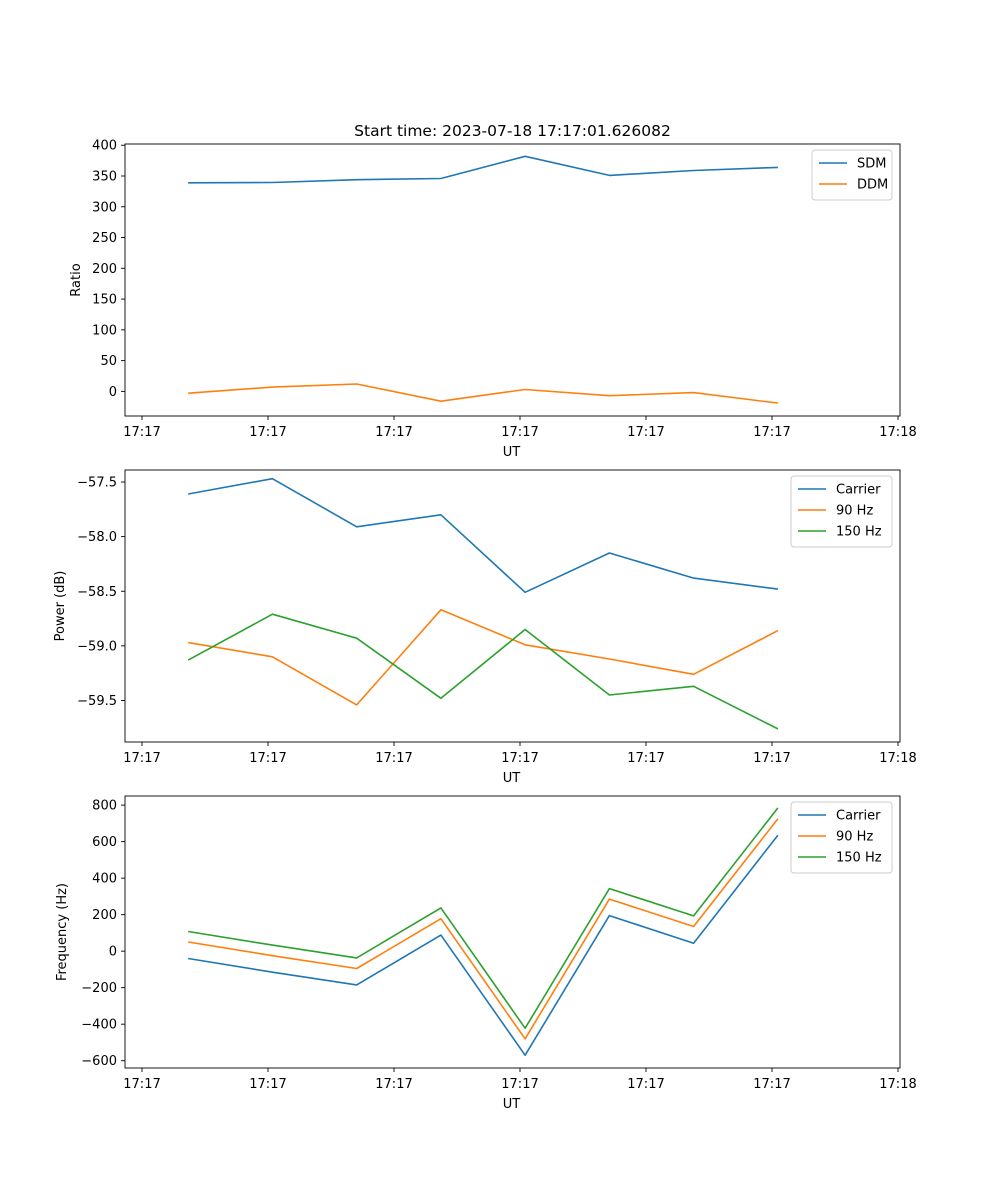  What do you see at coordinates (854, 837) in the screenshot?
I see `chart3-legend-label: 90 Hz` at bounding box center [854, 837].